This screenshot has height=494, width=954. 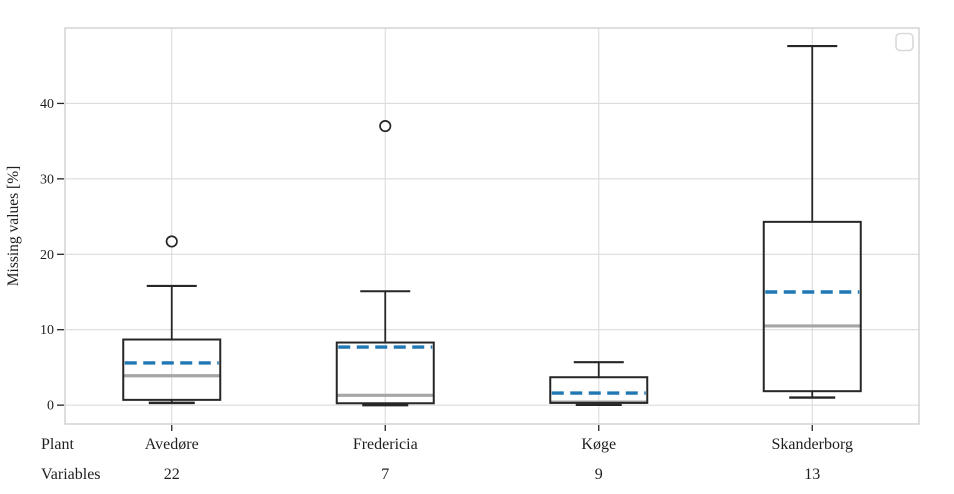 What do you see at coordinates (904, 42) in the screenshot?
I see `legend-box` at bounding box center [904, 42].